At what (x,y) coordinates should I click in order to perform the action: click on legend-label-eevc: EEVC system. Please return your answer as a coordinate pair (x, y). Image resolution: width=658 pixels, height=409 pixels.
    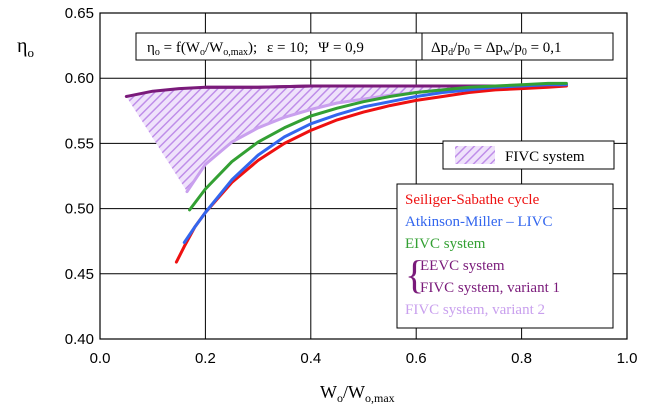
    Looking at the image, I should click on (462, 266).